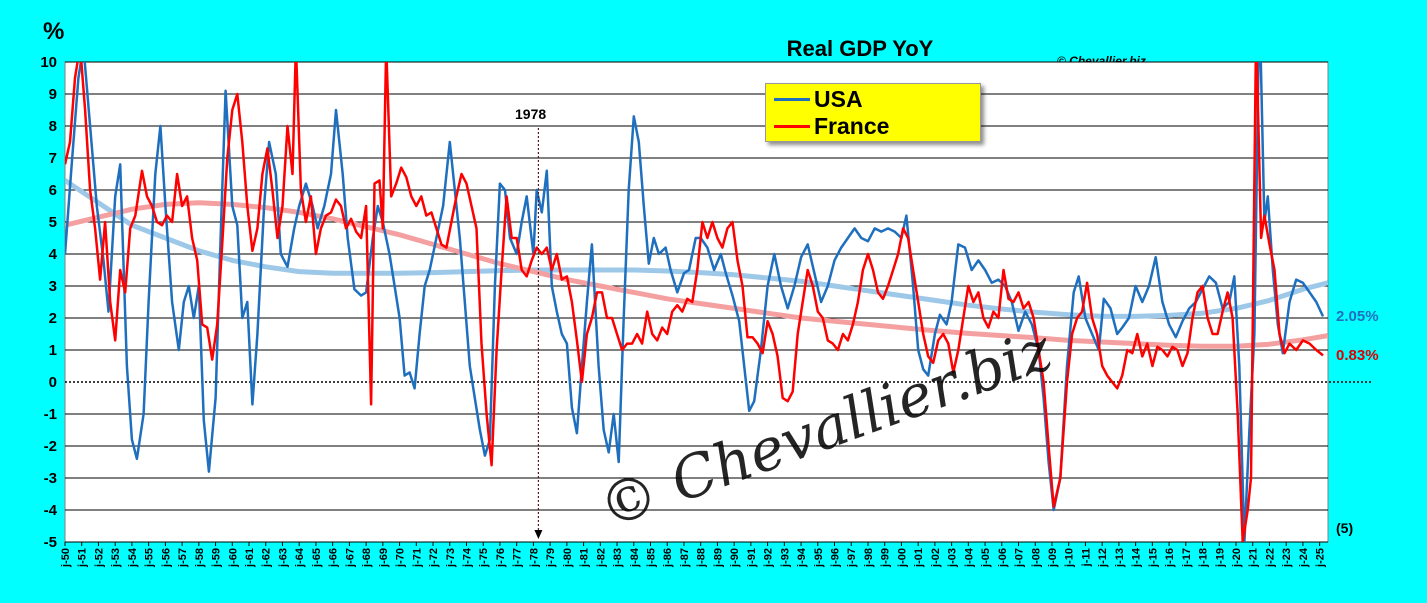 Image resolution: width=1427 pixels, height=603 pixels. Describe the element at coordinates (53, 222) in the screenshot. I see `y-tick-label: 5` at that location.